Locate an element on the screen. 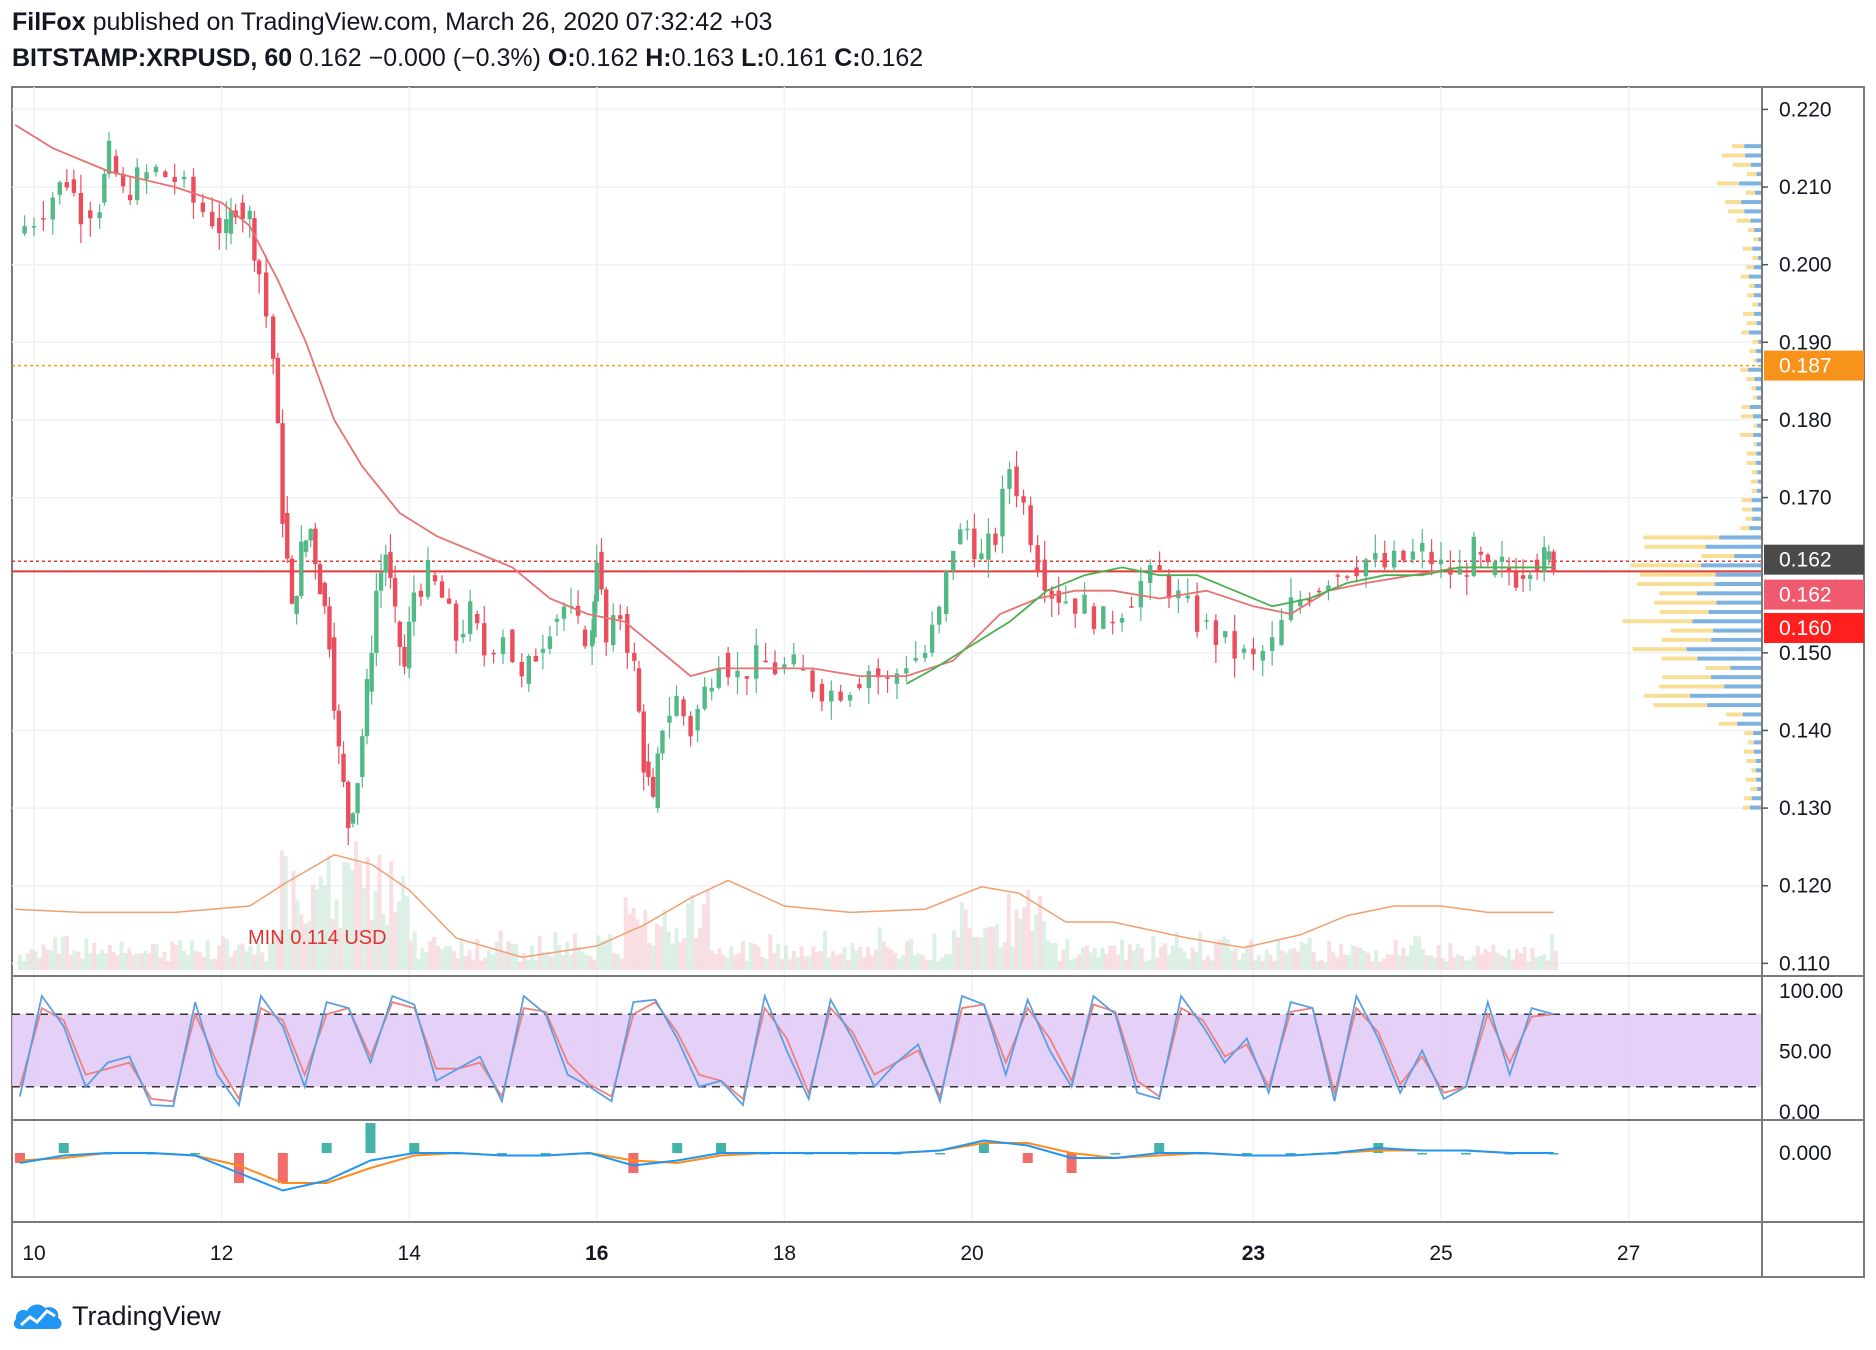  price-tag-text: 0.160 is located at coordinates (1805, 628).